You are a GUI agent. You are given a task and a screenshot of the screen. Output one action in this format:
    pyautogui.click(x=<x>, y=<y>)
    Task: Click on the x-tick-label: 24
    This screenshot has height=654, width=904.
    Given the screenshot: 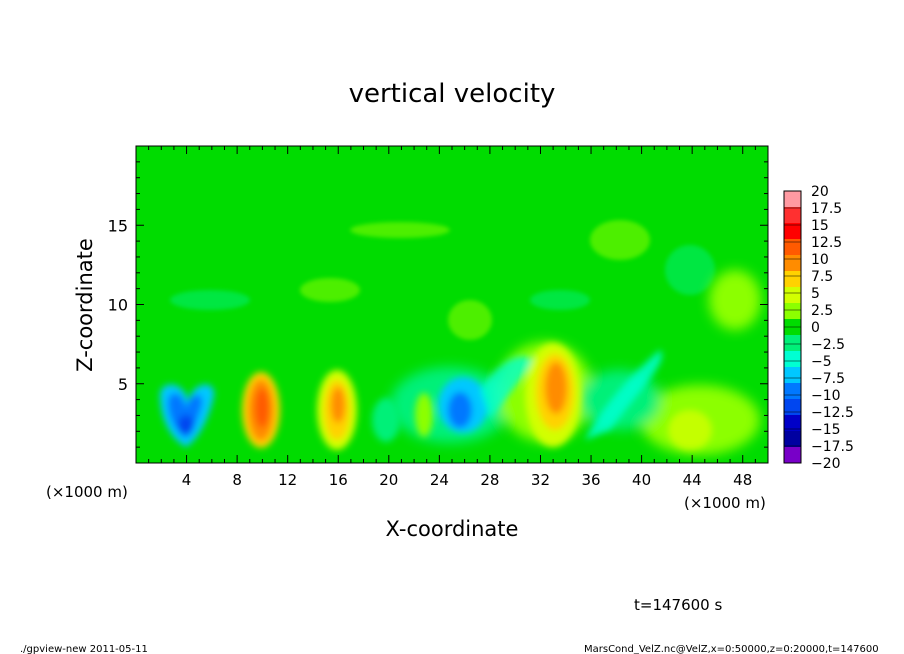 What is the action you would take?
    pyautogui.click(x=439, y=480)
    